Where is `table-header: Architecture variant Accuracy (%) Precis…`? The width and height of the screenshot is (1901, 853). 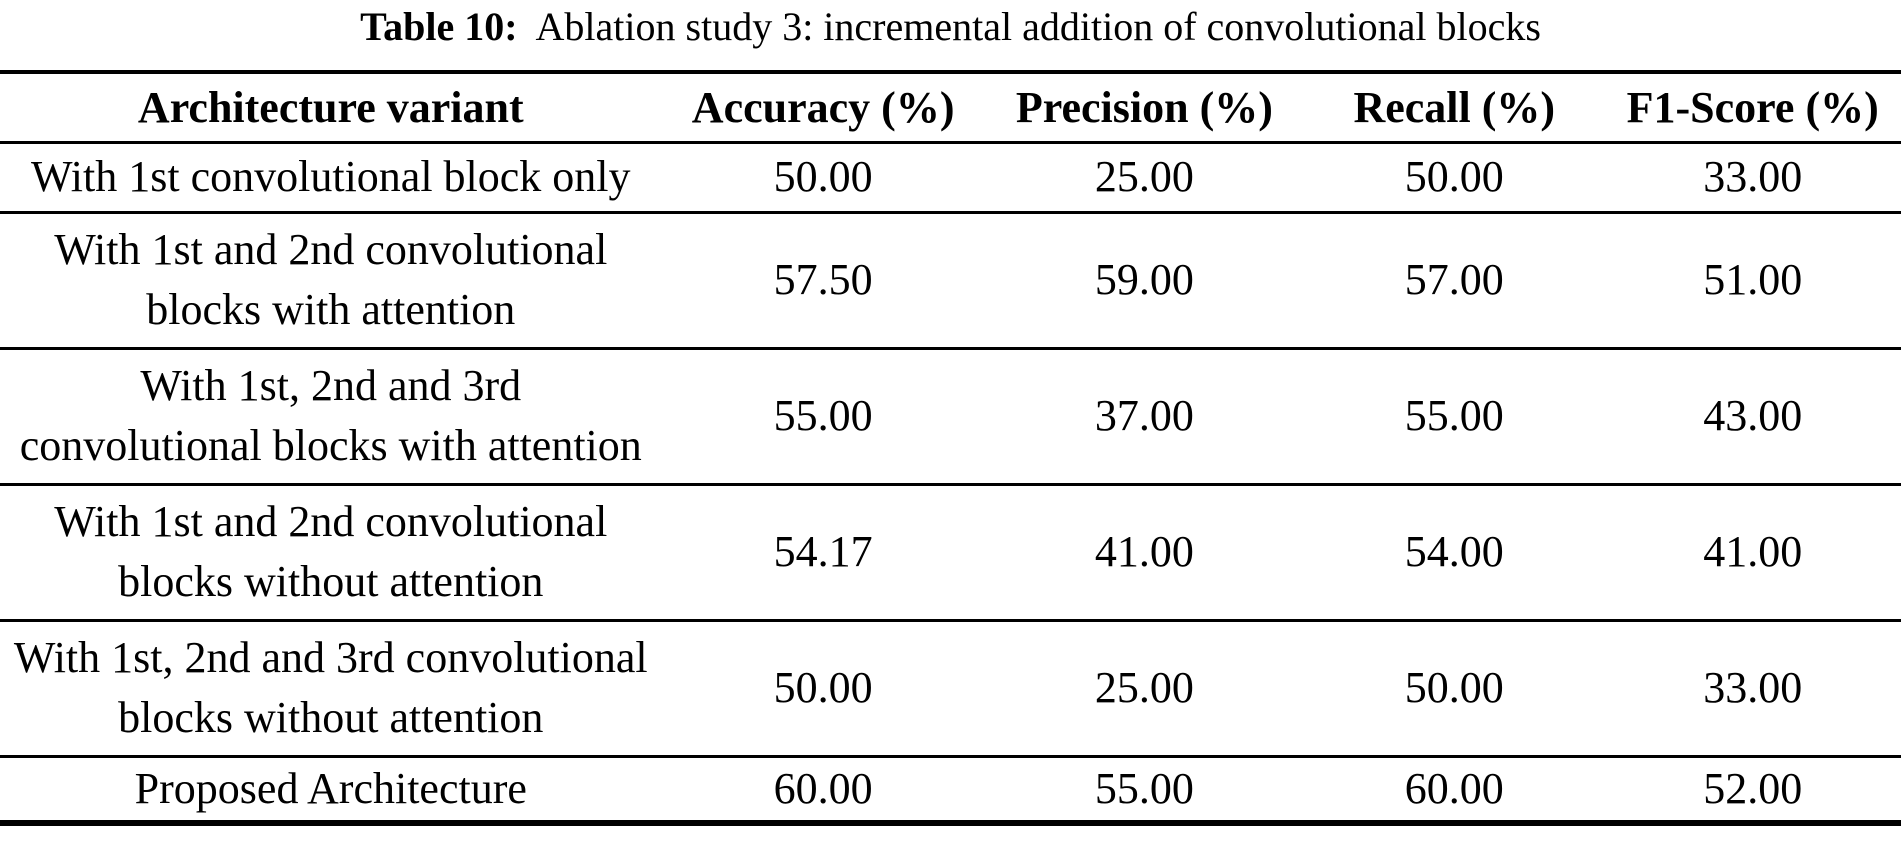 table-header: Architecture variant Accuracy (%) Precis… is located at coordinates (950, 107).